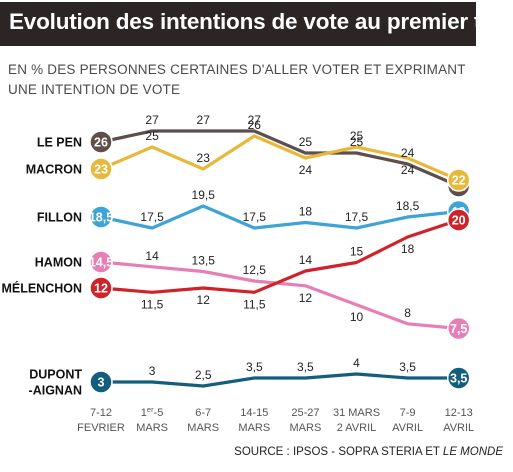 This screenshot has width=513, height=472. What do you see at coordinates (306, 142) in the screenshot?
I see `series-1-value-5: 25` at bounding box center [306, 142].